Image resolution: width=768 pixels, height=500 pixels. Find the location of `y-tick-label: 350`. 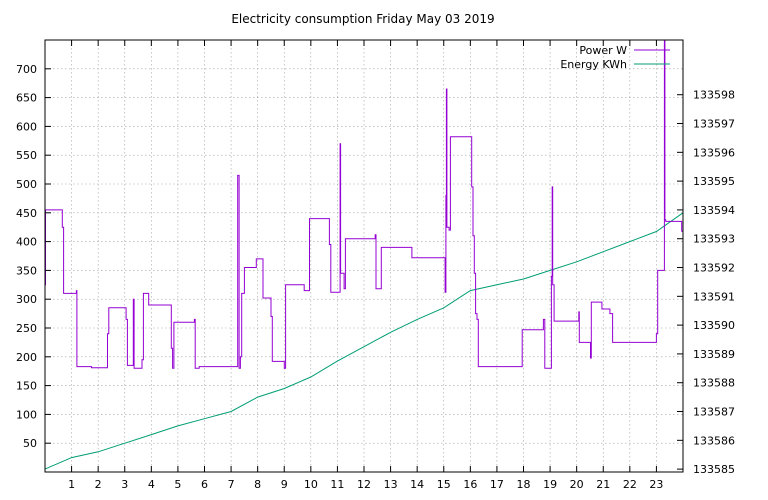

y-tick-label: 350 is located at coordinates (26, 270).